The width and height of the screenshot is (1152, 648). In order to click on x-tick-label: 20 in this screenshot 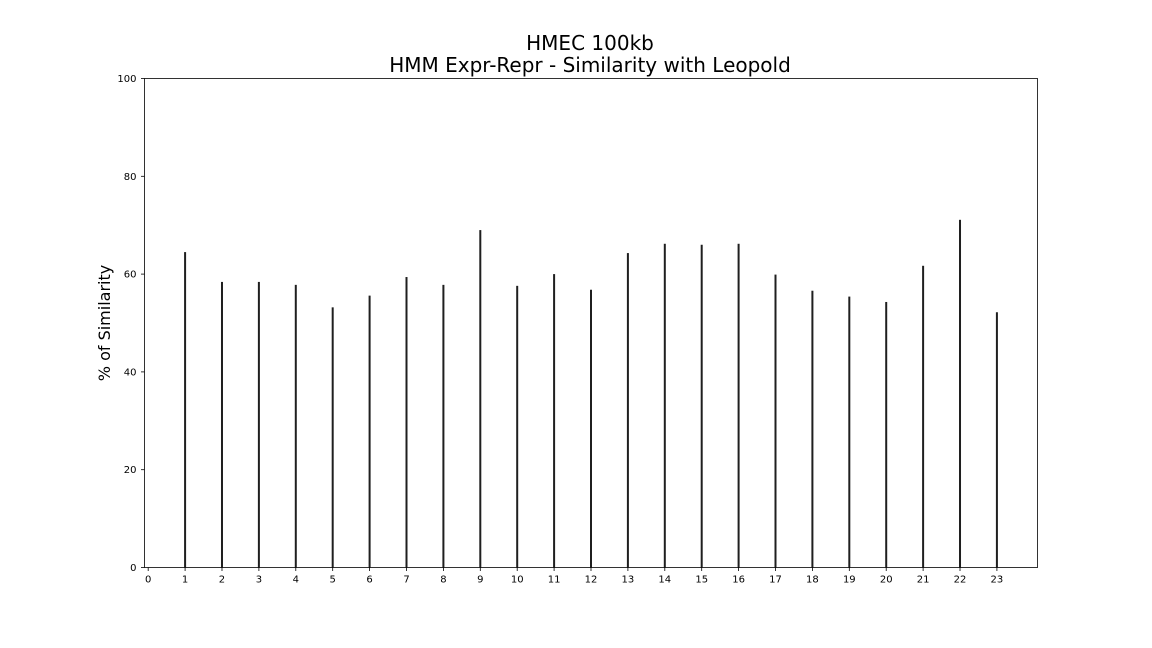, I will do `click(886, 580)`.